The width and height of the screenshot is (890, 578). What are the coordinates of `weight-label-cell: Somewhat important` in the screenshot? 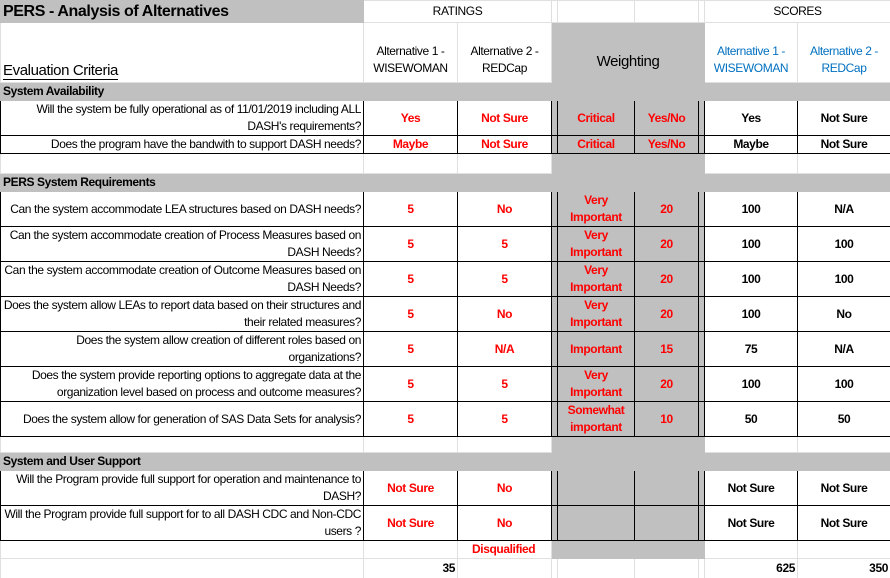 It's located at (596, 419).